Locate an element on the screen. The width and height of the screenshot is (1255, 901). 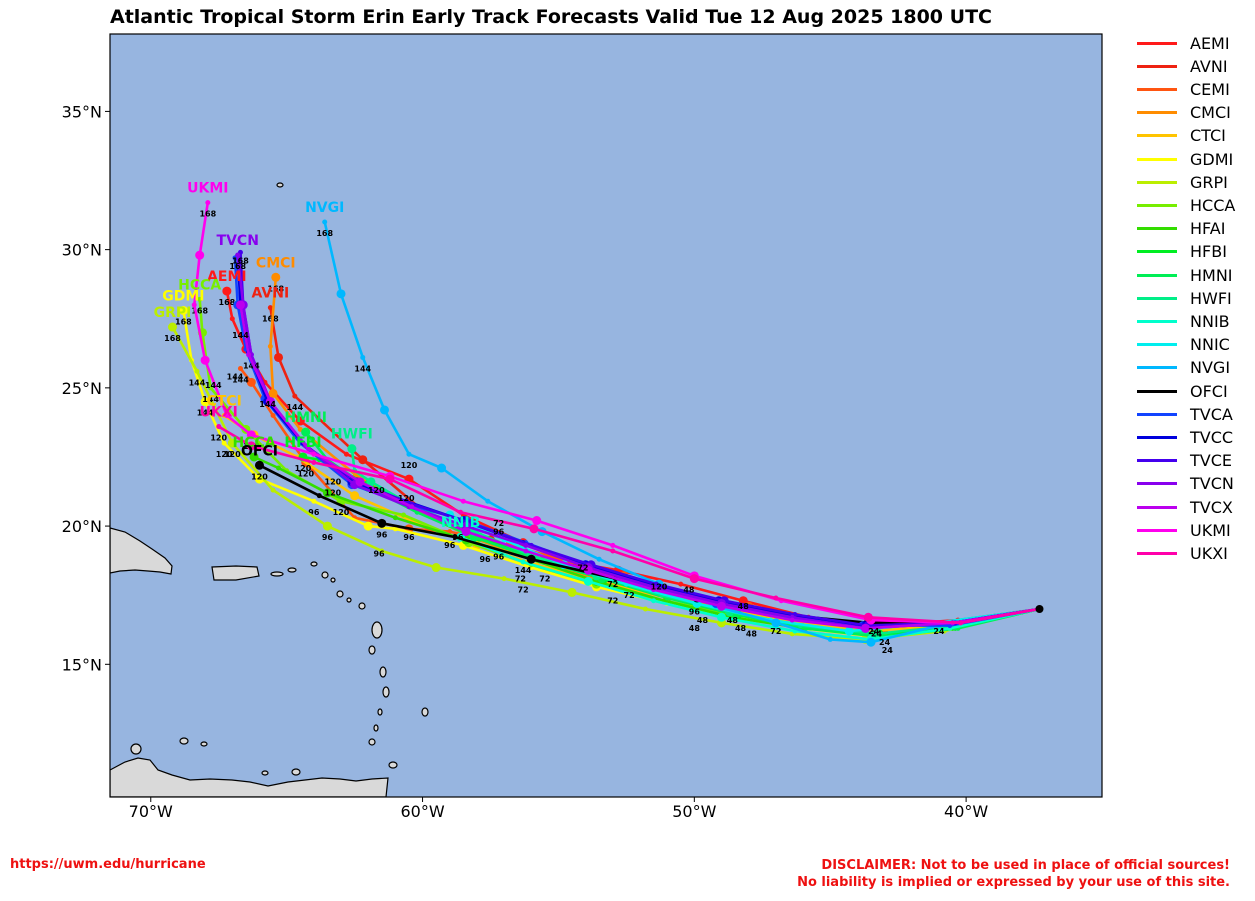
legend-label: CEMI is located at coordinates (1210, 89).